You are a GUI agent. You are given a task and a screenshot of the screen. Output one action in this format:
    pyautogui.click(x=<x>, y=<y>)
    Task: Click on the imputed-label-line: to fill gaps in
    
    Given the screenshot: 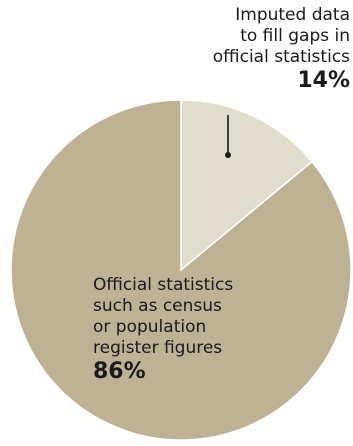 What is the action you would take?
    pyautogui.click(x=295, y=36)
    